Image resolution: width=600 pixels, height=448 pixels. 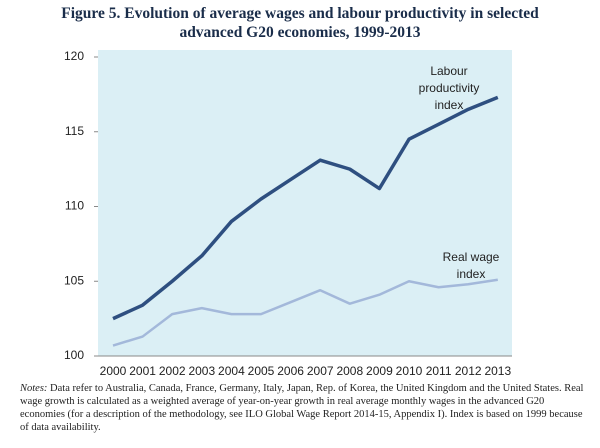 I want to click on x-tick-label: 2008, so click(x=349, y=371).